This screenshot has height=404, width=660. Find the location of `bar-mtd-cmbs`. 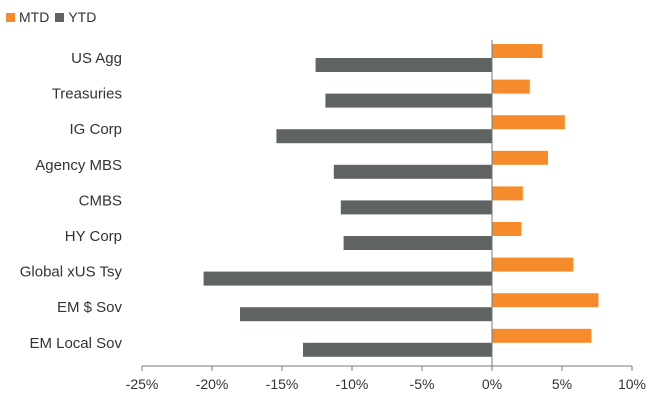

bar-mtd-cmbs is located at coordinates (507, 193).